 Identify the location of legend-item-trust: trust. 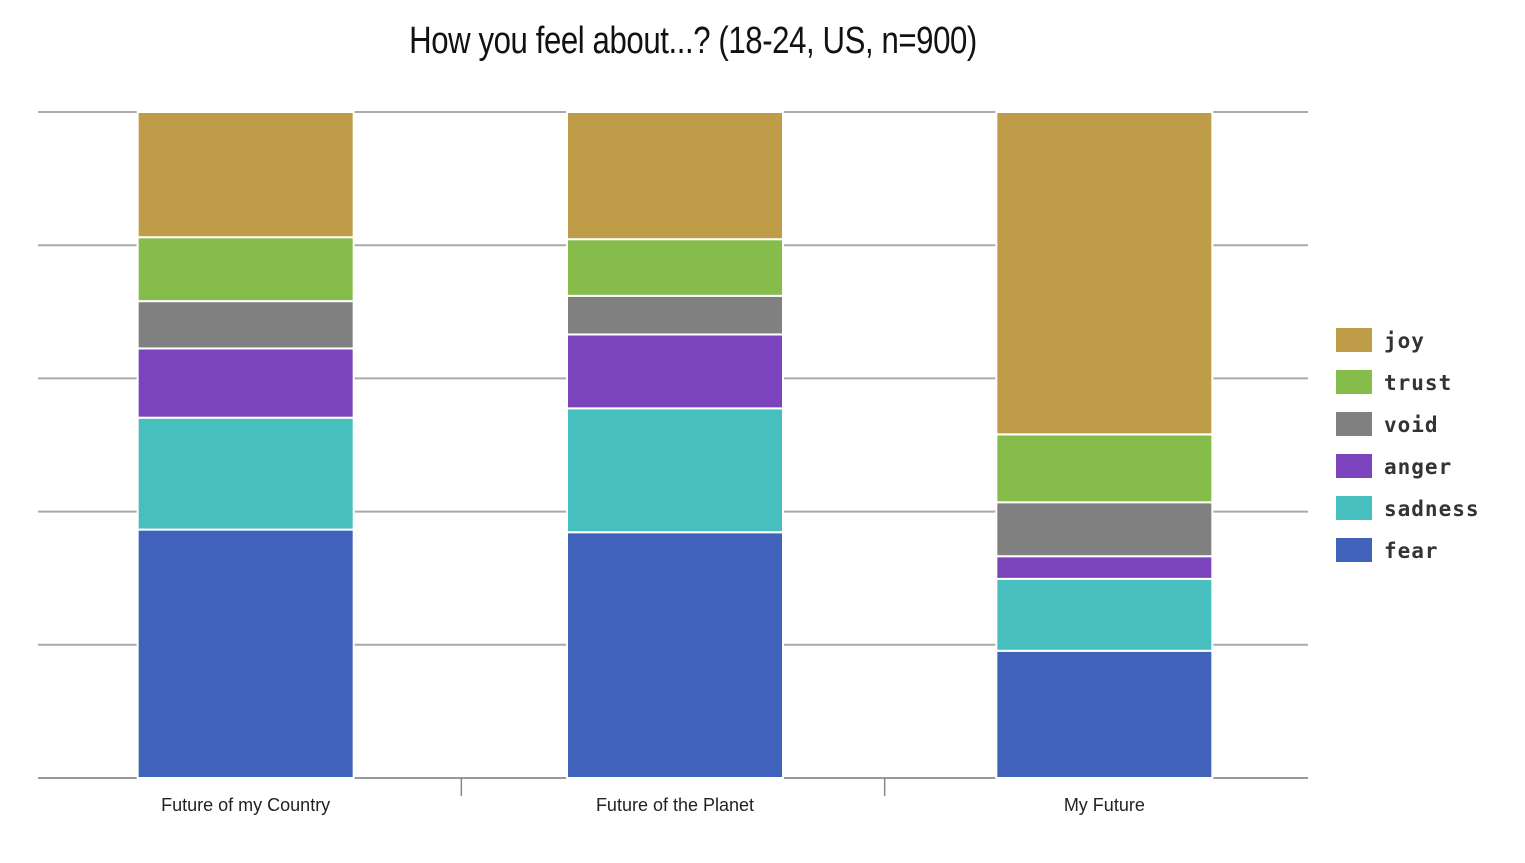
(1394, 382).